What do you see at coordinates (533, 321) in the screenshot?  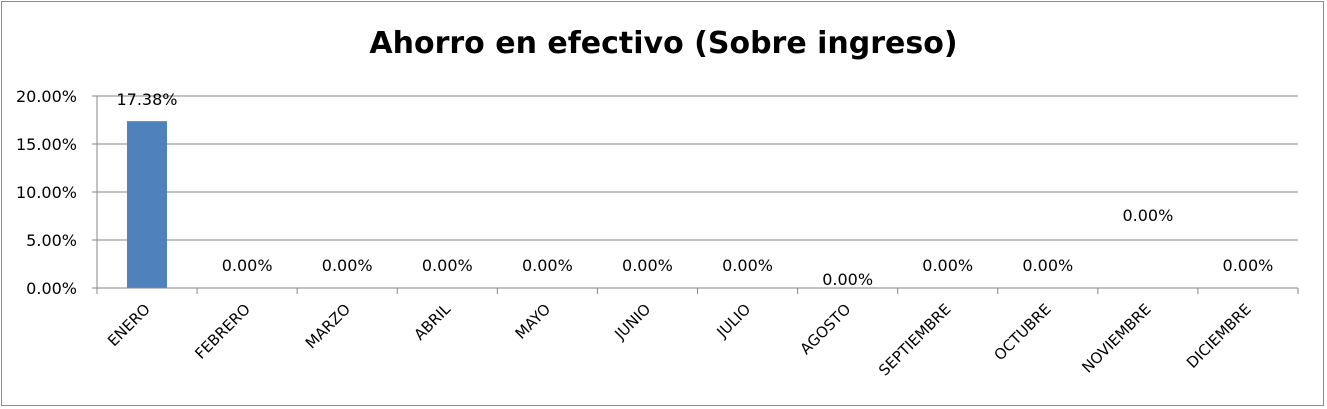 I see `x-category-label: MAYO` at bounding box center [533, 321].